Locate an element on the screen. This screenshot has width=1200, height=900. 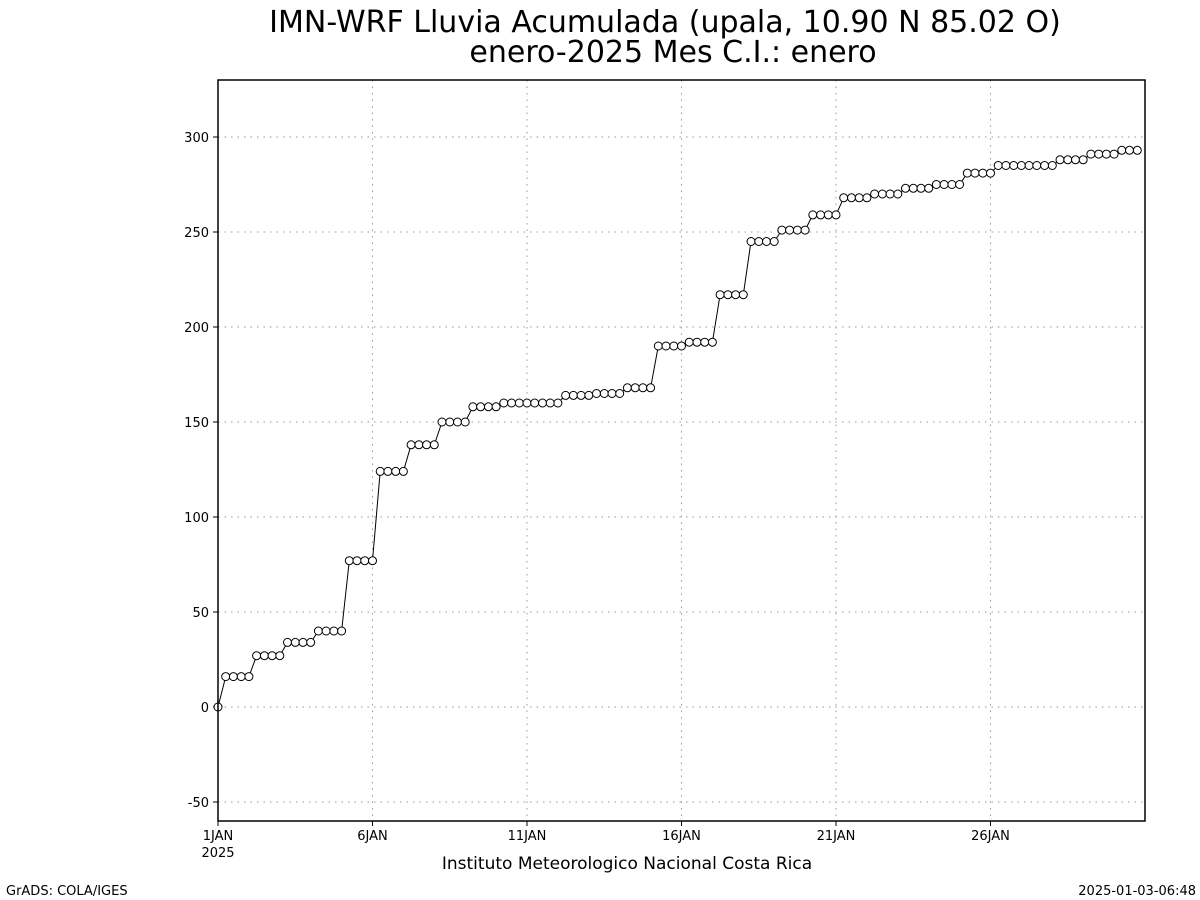
y-tick-label: 0 is located at coordinates (205, 708).